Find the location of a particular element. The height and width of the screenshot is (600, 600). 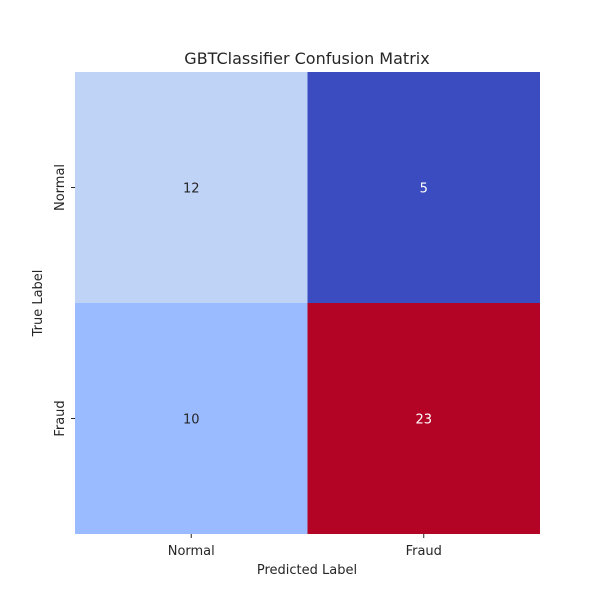

x-axis-label: Predicted Label is located at coordinates (307, 570).